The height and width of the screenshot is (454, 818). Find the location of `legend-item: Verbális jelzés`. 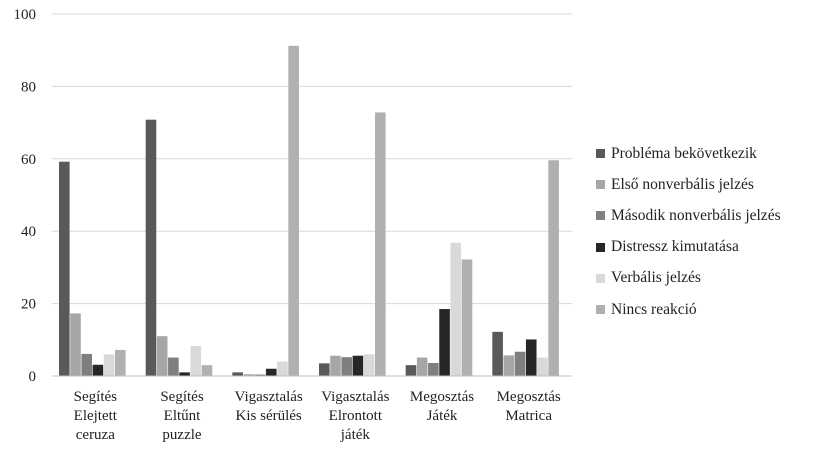

legend-item: Verbális jelzés is located at coordinates (688, 278).